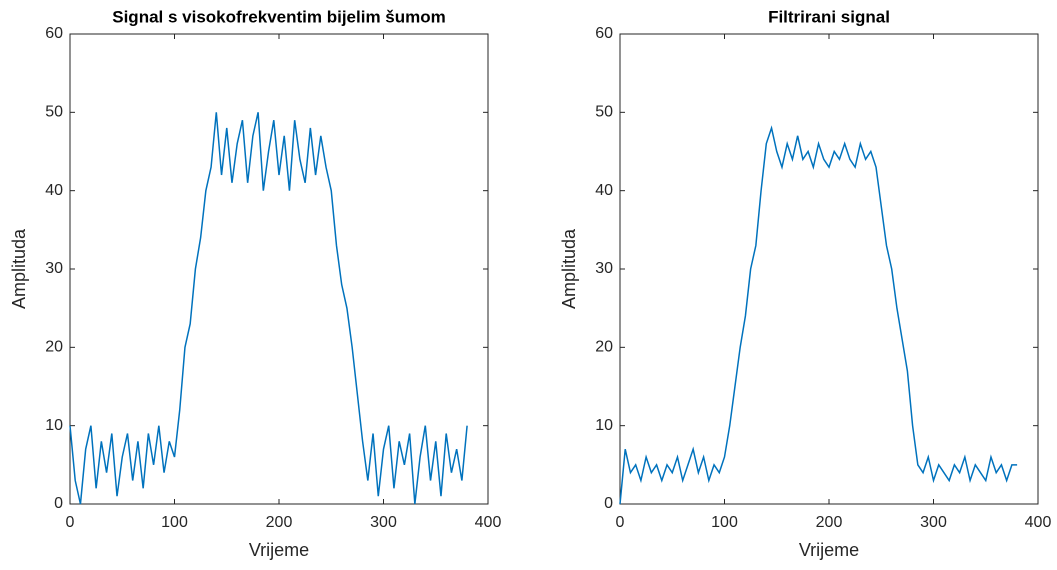 The image size is (1057, 570). Describe the element at coordinates (829, 16) in the screenshot. I see `chart-title: Filtrirani signal` at that location.